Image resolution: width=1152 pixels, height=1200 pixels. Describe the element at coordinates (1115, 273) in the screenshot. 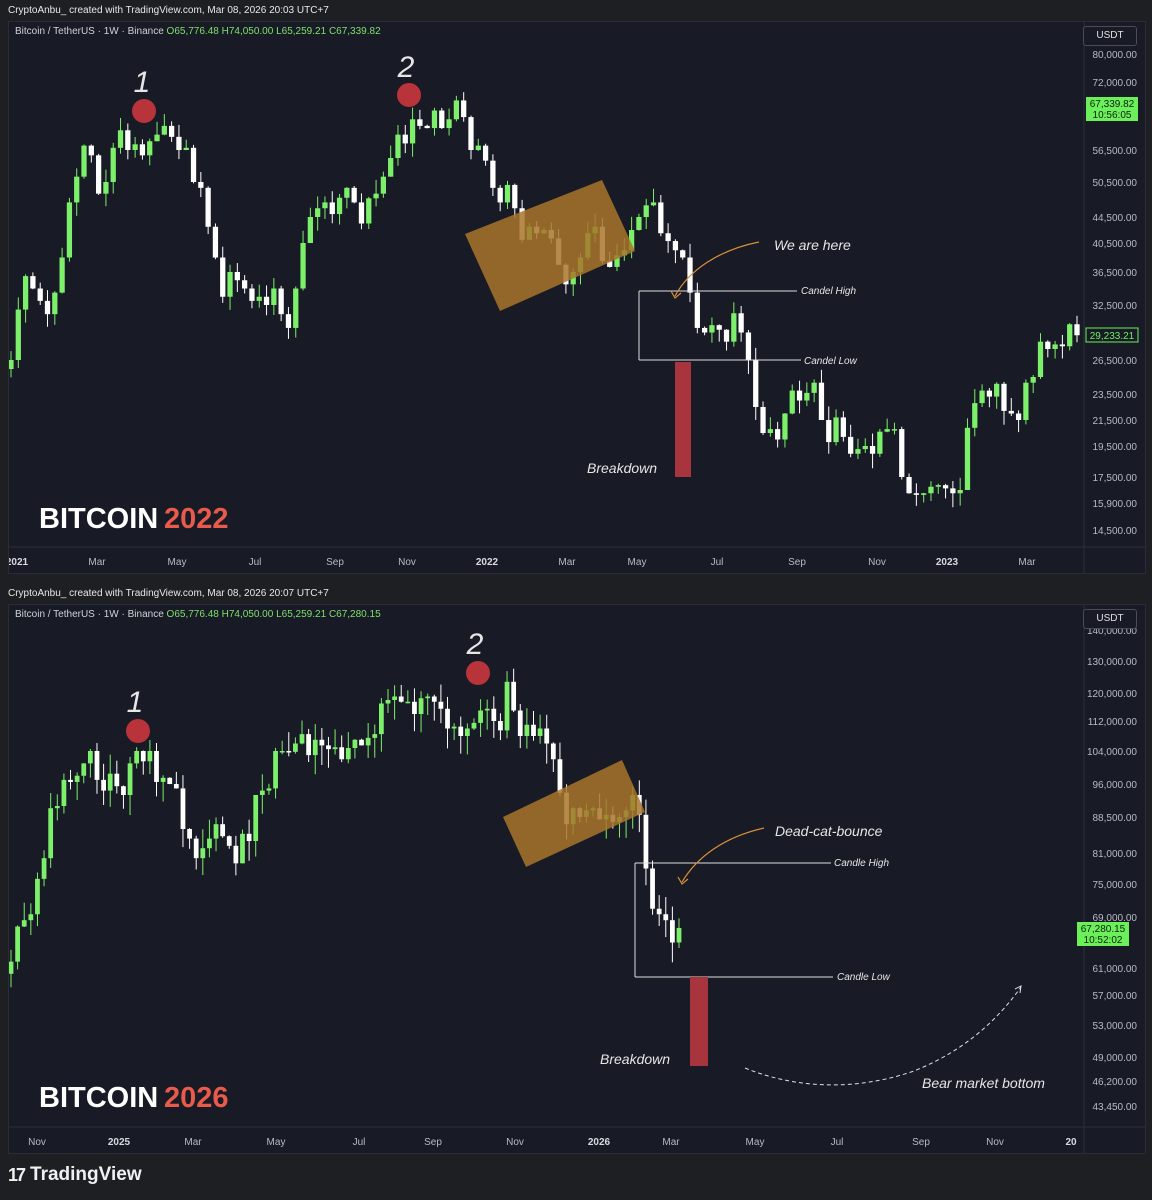

I see `price-tick-label: 36,500.00` at that location.